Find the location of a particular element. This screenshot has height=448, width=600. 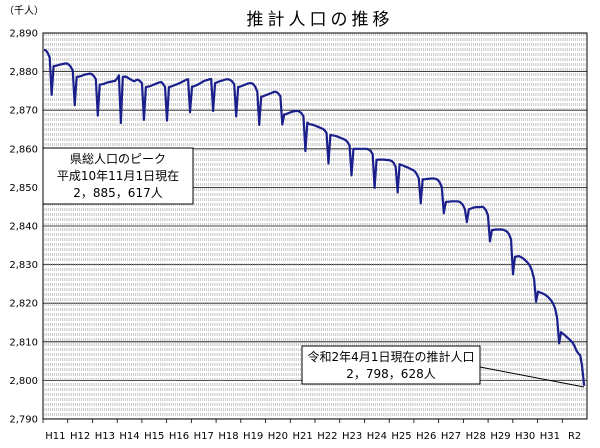

peak-annotation-box is located at coordinates (118, 176).